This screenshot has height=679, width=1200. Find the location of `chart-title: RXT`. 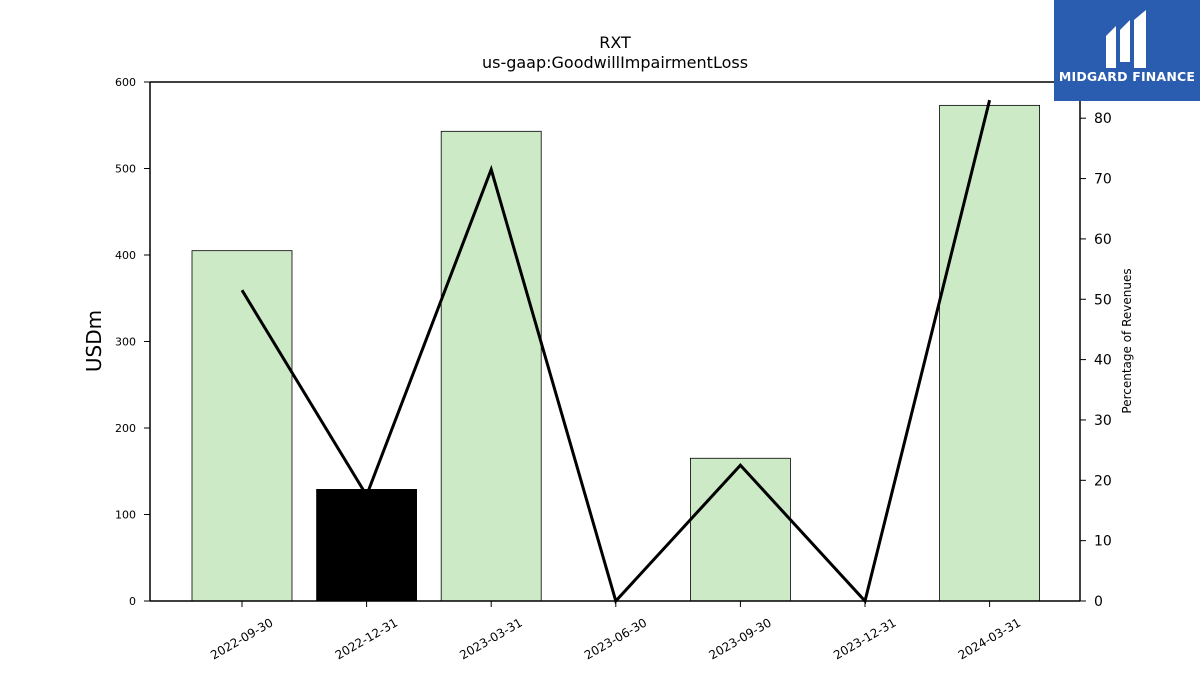

chart-title: RXT is located at coordinates (615, 42).